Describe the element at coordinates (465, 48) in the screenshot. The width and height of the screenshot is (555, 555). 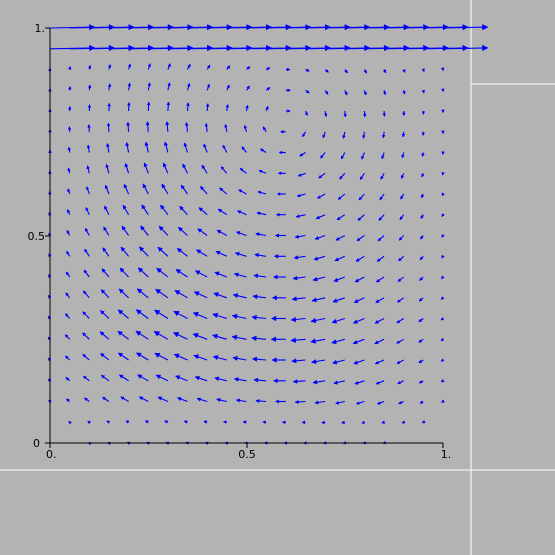
I see `vector-arrow` at that location.